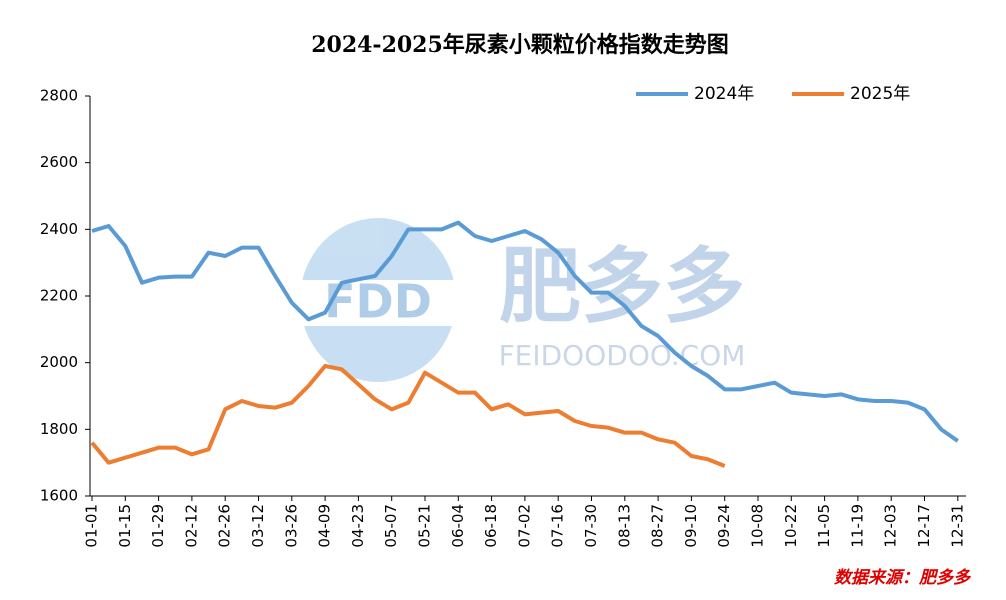 This screenshot has width=1006, height=600. What do you see at coordinates (724, 526) in the screenshot?
I see `x-tick-label: 09-24` at bounding box center [724, 526].